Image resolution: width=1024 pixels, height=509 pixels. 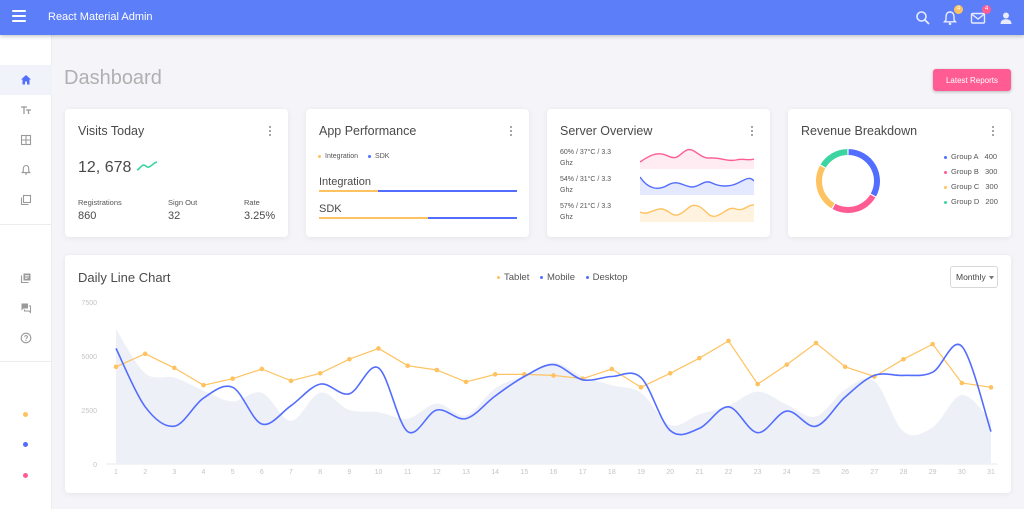 I want to click on sidebar-item-notifications, so click(x=26, y=170).